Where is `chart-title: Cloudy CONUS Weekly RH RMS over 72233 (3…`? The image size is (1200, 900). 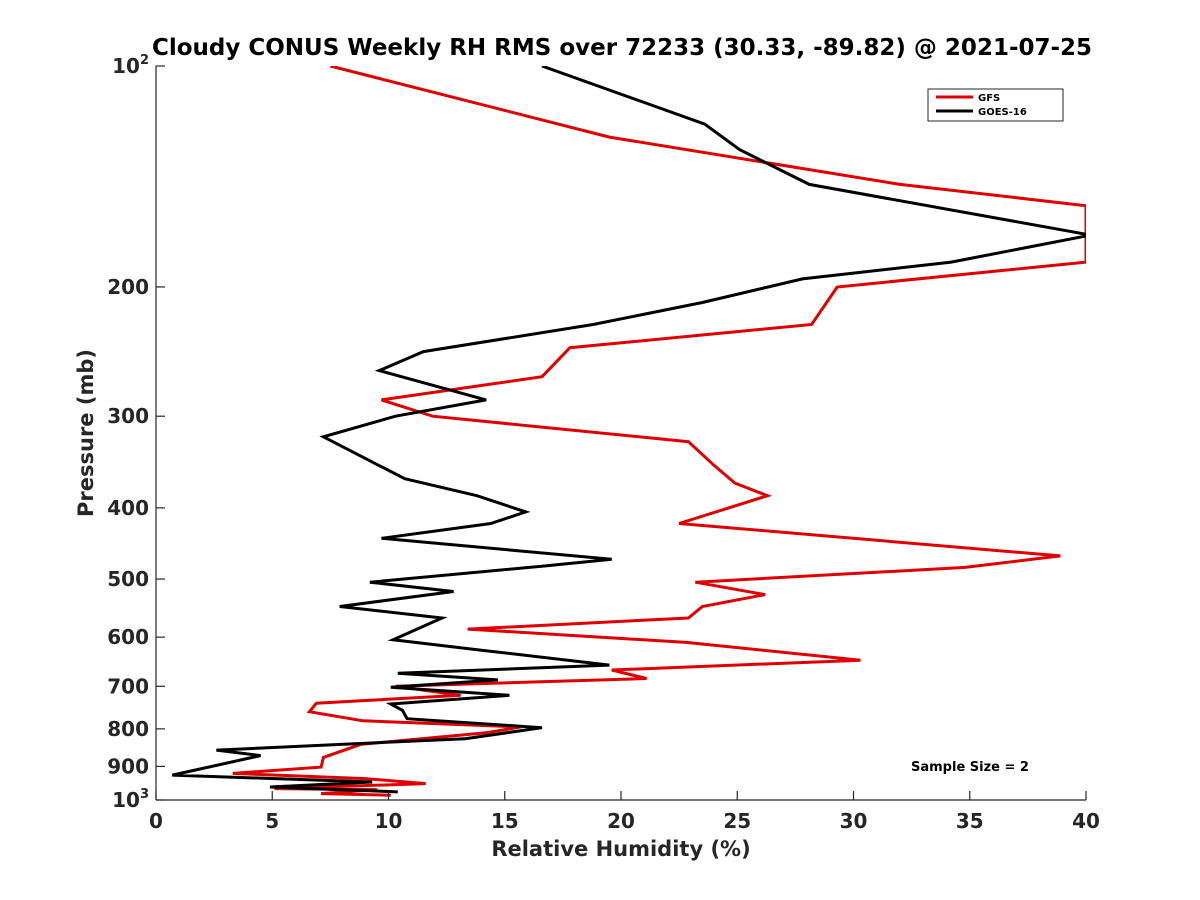
chart-title: Cloudy CONUS Weekly RH RMS over 72233 (3… is located at coordinates (622, 48).